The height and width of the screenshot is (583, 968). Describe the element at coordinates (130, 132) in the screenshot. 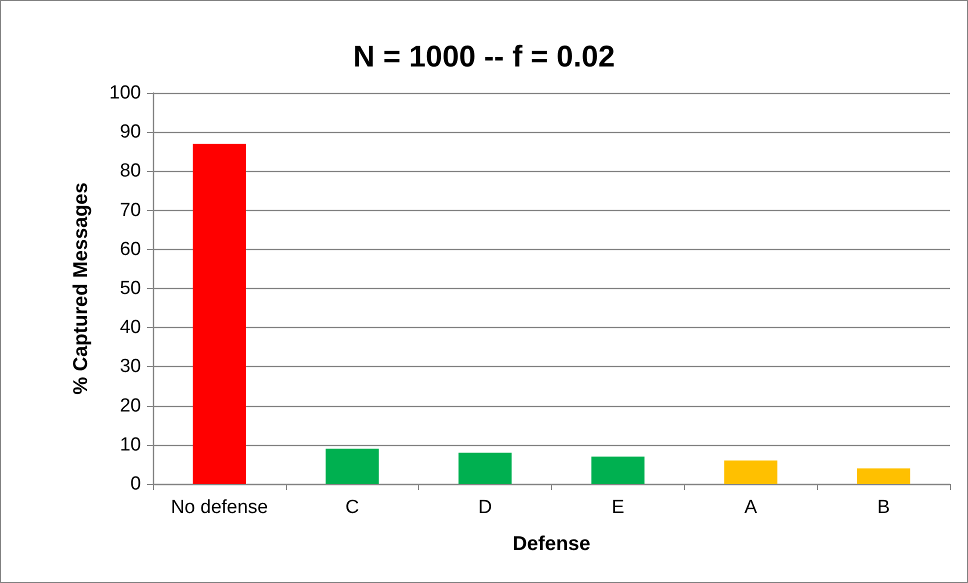

I see `y-tick-label: 90` at that location.